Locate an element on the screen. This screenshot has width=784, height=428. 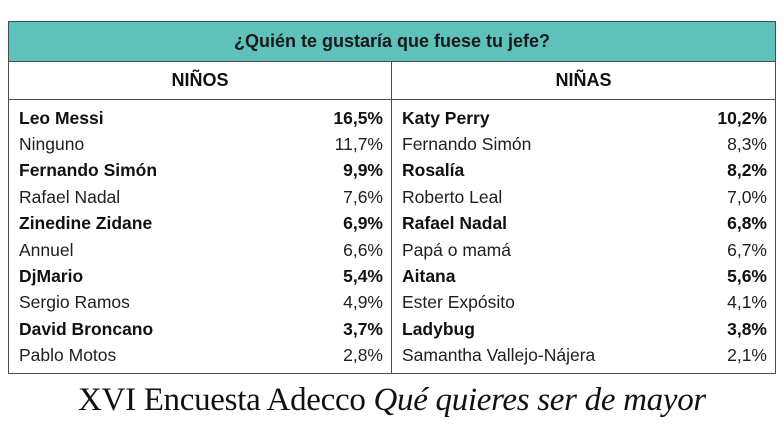
table-row: Ninguno 11,7% is located at coordinates (200, 144).